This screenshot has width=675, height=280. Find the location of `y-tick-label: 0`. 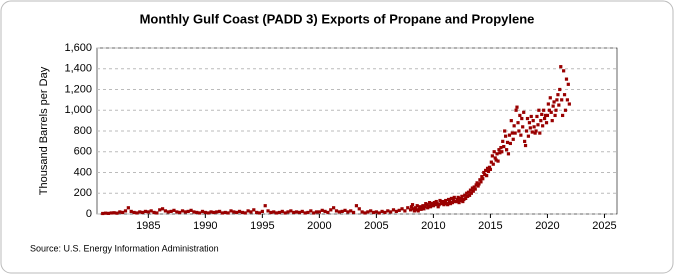

y-tick-label: 0 is located at coordinates (89, 214).